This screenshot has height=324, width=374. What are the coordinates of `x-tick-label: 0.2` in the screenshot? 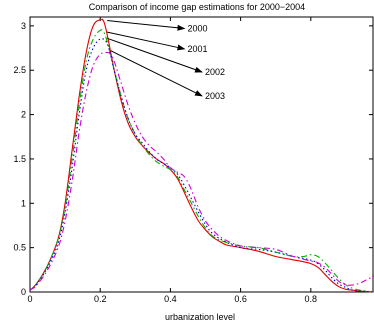 It's located at (100, 299).